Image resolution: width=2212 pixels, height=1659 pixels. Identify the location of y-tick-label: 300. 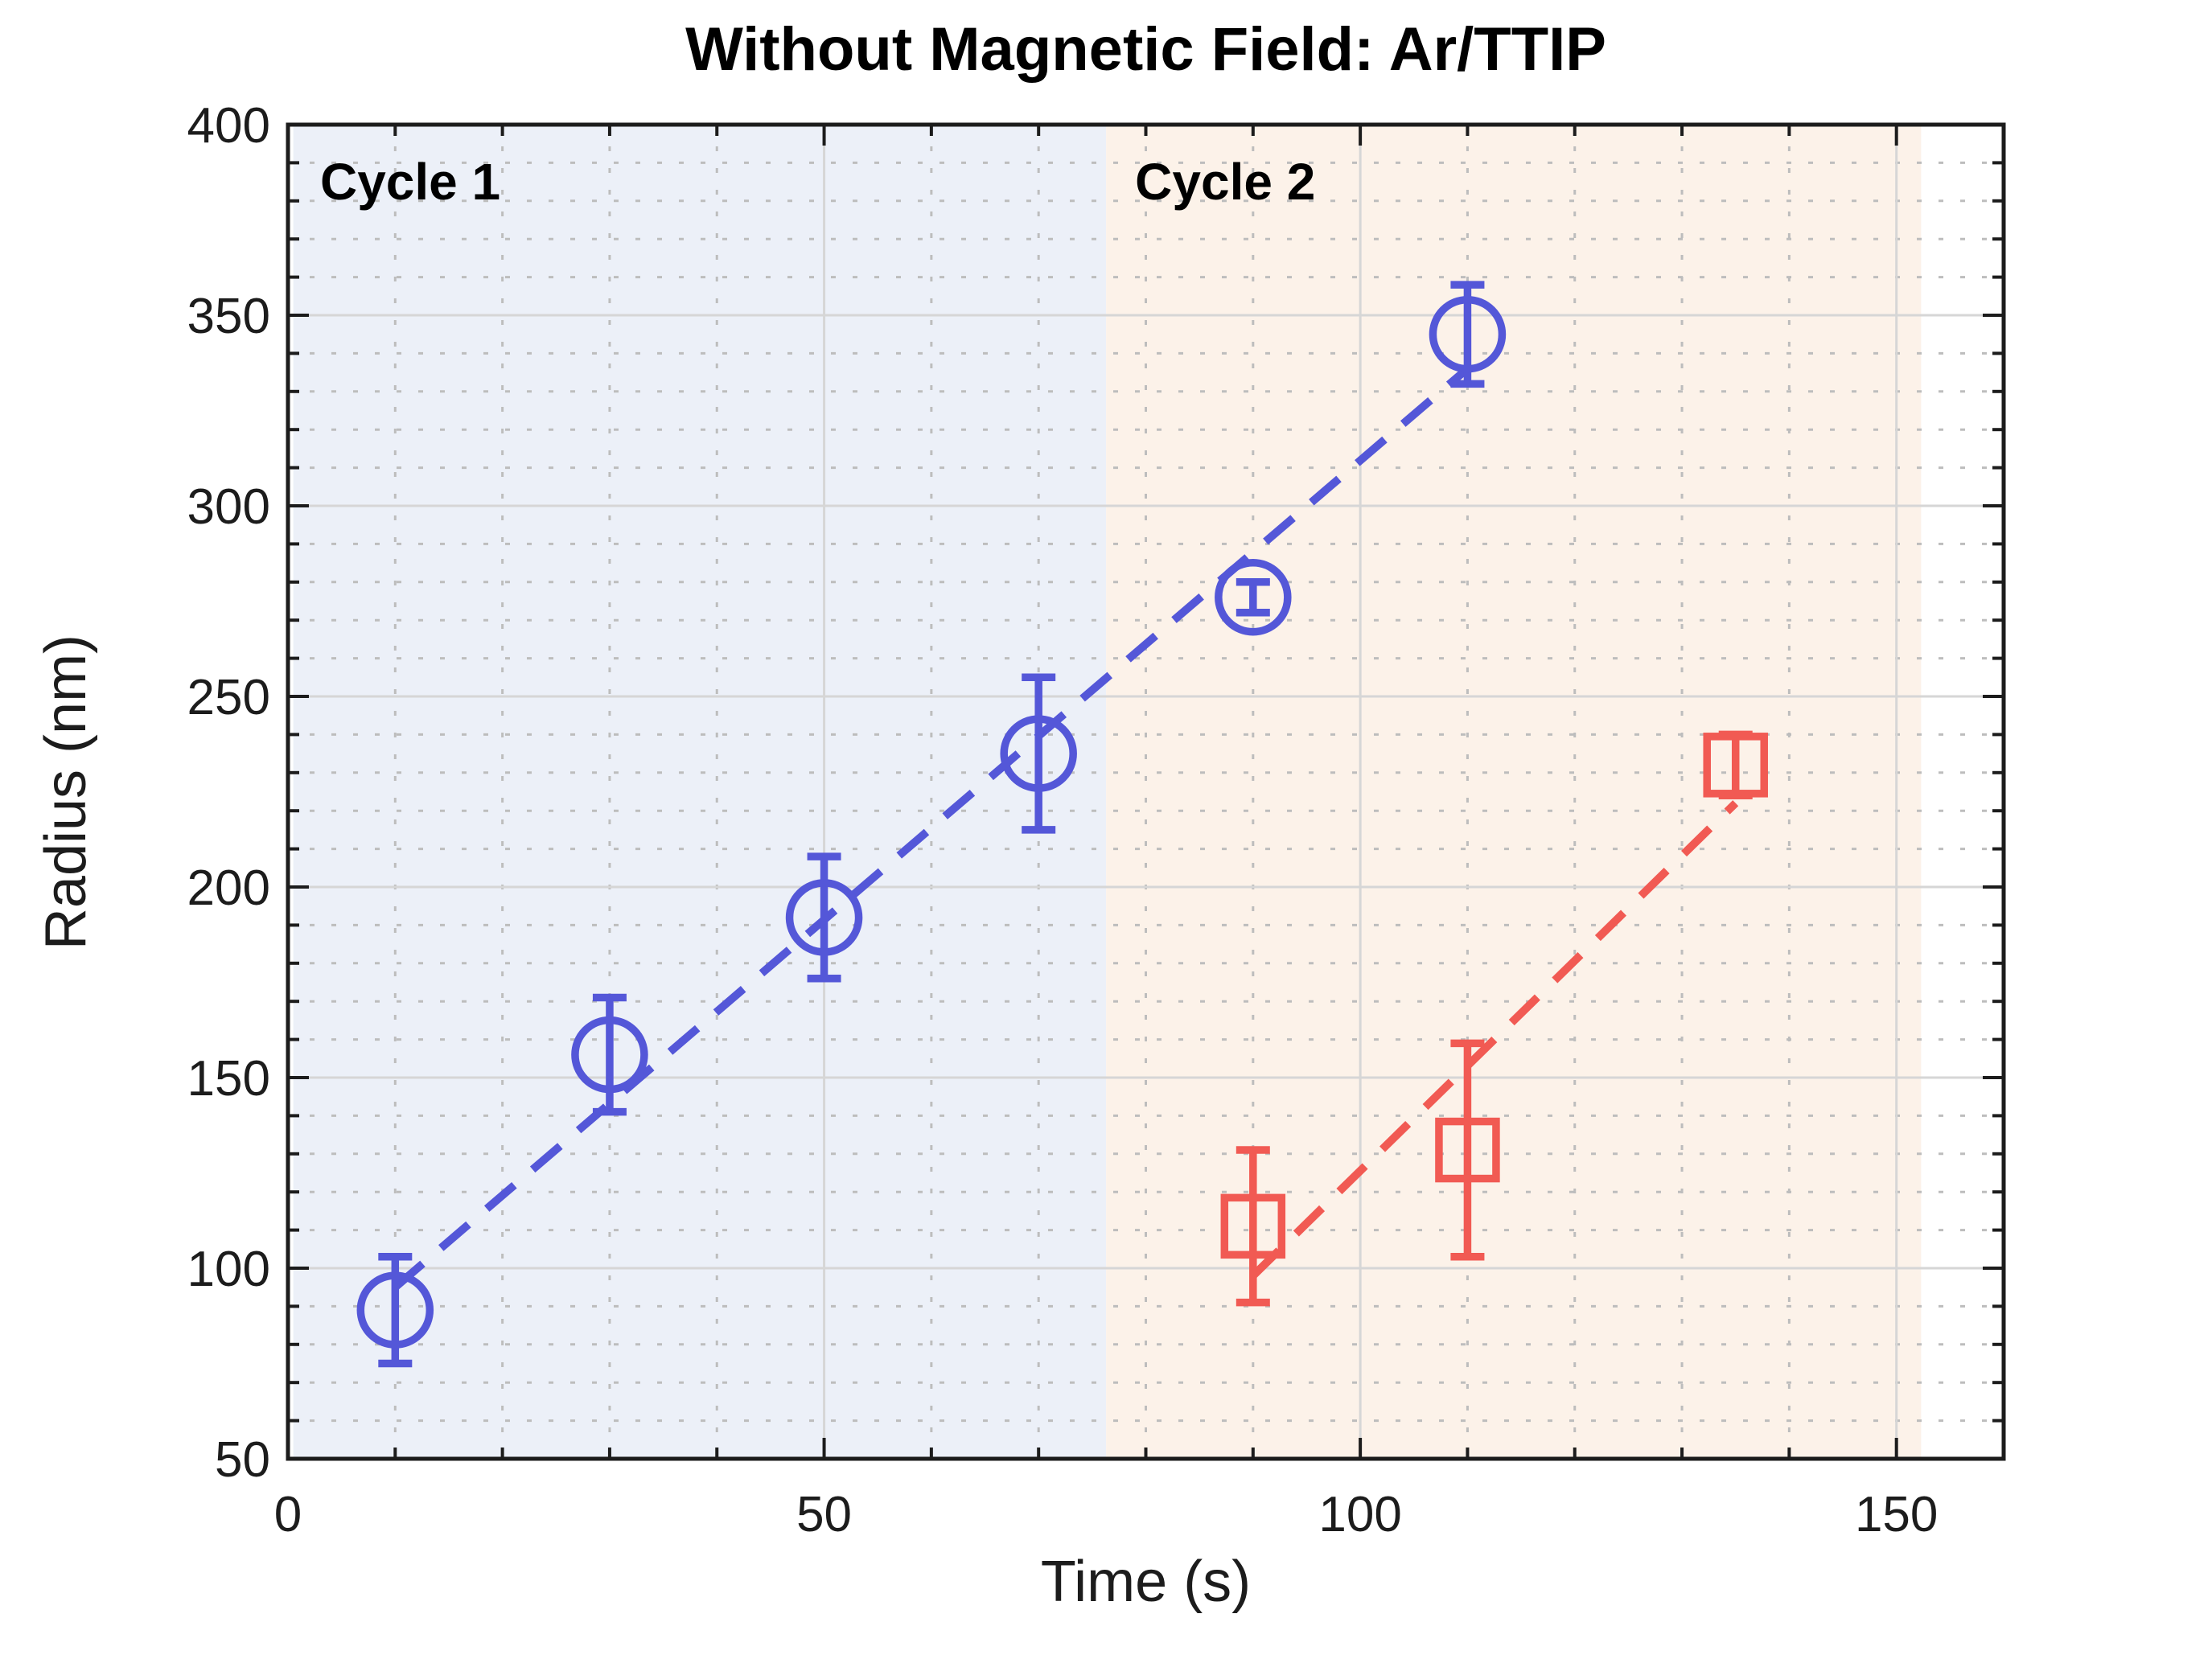
(228, 507).